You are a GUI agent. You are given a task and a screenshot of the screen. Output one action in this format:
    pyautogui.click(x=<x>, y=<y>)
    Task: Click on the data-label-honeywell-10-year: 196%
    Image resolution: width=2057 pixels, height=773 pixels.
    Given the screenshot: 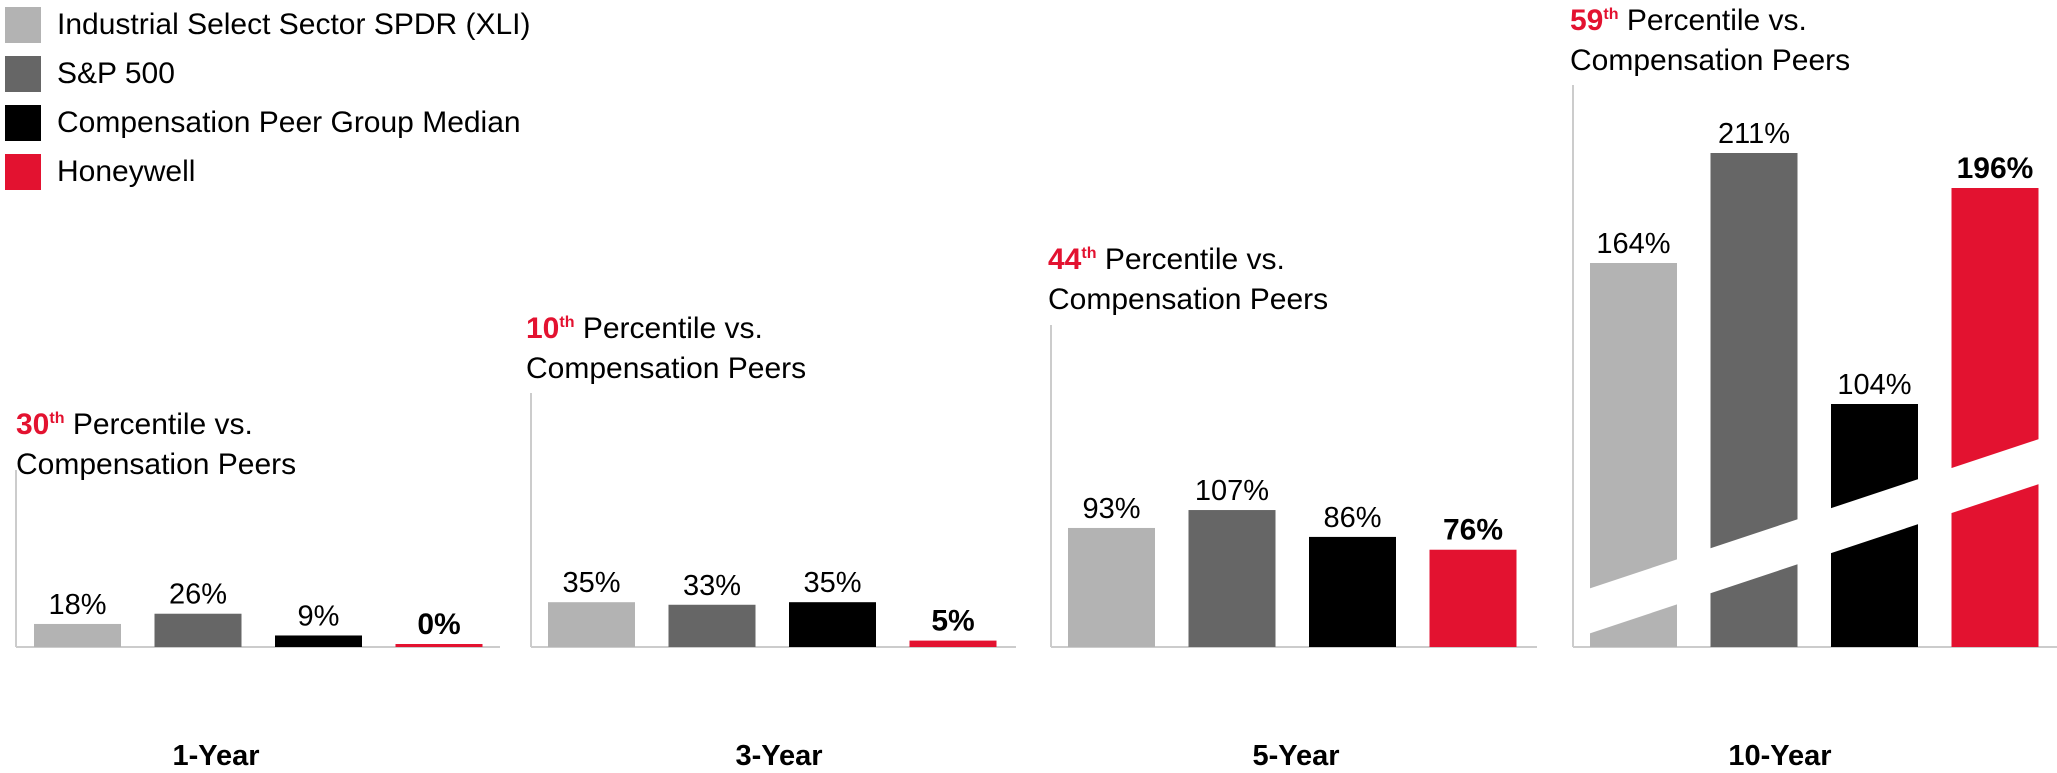 What is the action you would take?
    pyautogui.click(x=1995, y=168)
    